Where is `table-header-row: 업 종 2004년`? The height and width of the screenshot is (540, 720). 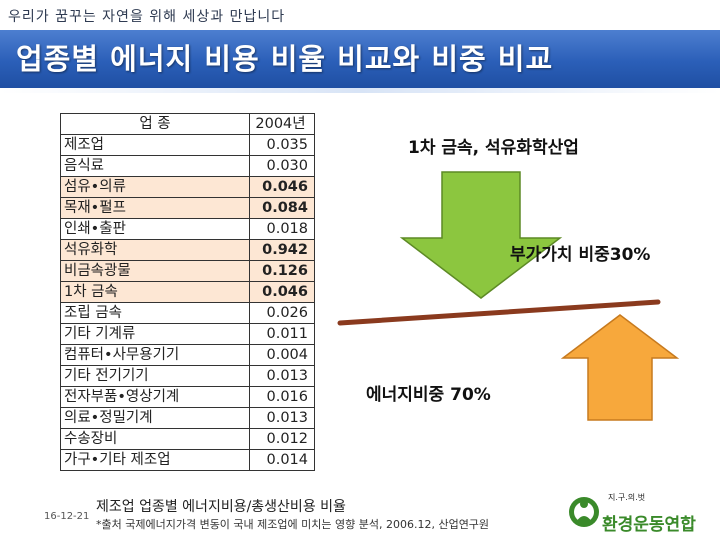 table-header-row: 업 종 2004년 is located at coordinates (187, 124).